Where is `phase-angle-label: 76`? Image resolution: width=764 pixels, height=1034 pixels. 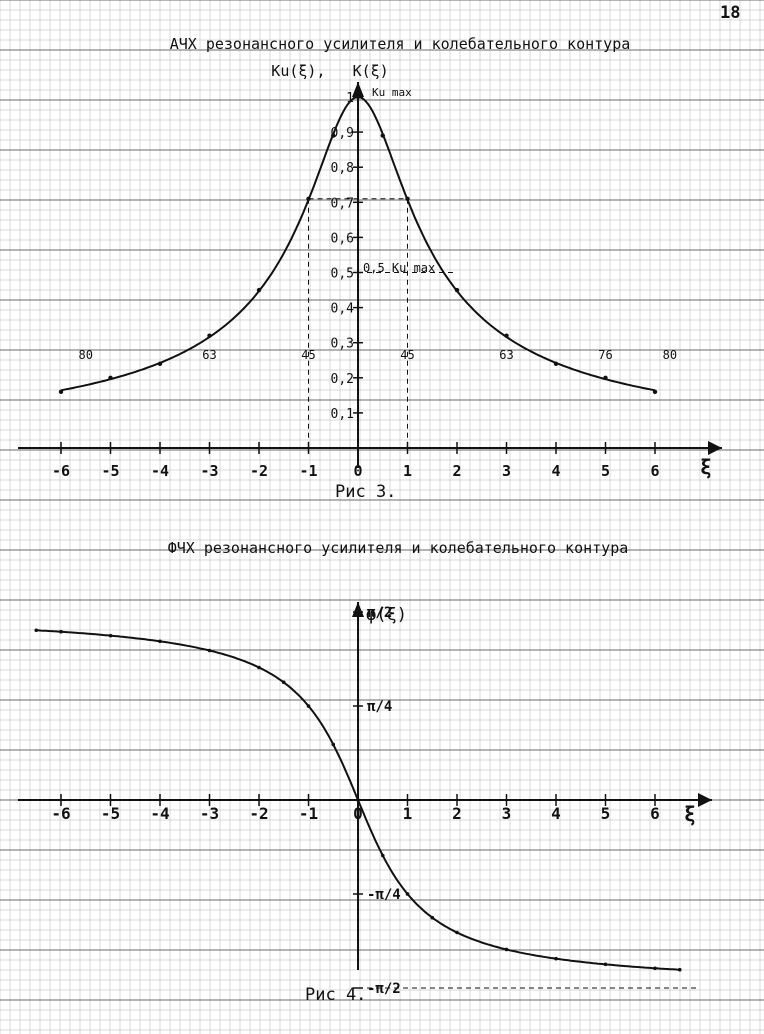 phase-angle-label: 76 is located at coordinates (605, 355).